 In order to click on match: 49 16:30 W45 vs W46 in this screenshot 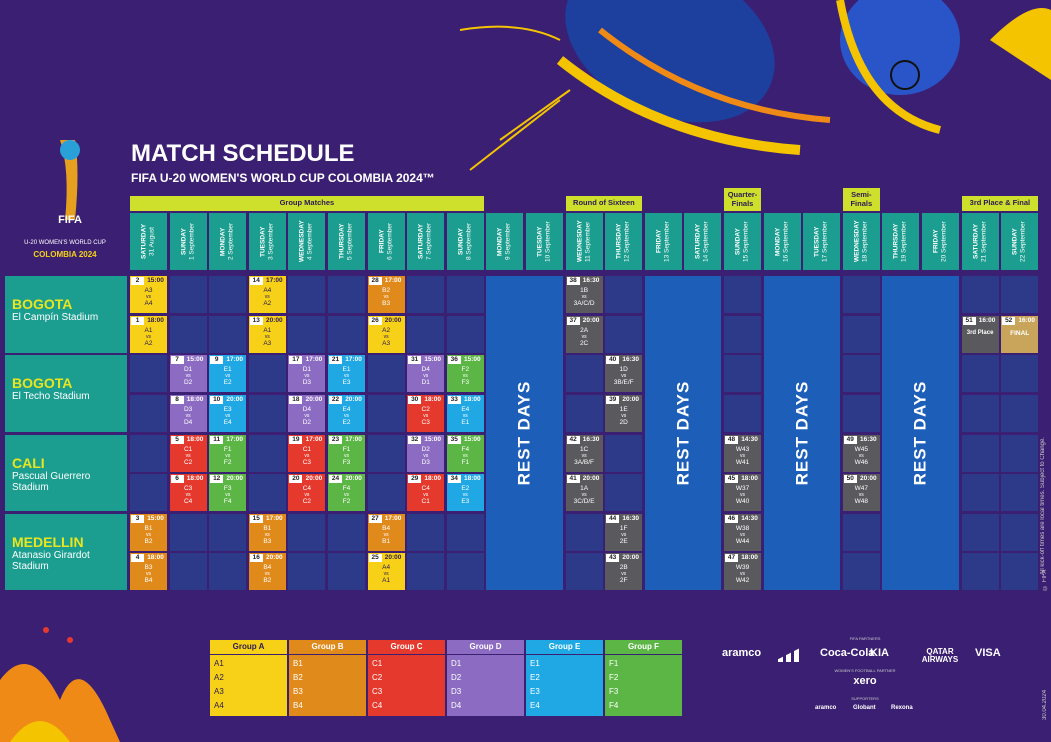, I will do `click(861, 453)`.